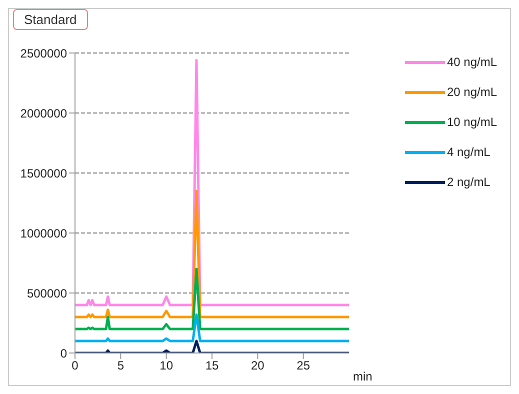  Describe the element at coordinates (303, 365) in the screenshot. I see `x-tick-label: 25` at that location.